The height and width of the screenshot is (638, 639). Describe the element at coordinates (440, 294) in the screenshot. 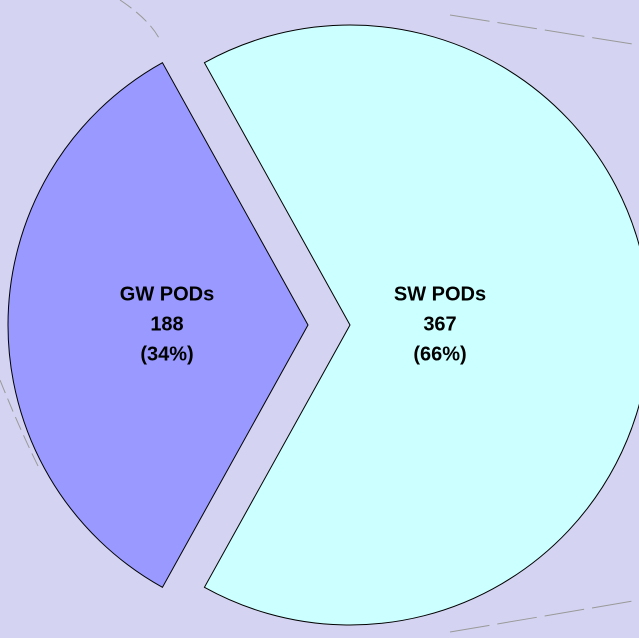

I see `slice-label: SW PODs` at that location.